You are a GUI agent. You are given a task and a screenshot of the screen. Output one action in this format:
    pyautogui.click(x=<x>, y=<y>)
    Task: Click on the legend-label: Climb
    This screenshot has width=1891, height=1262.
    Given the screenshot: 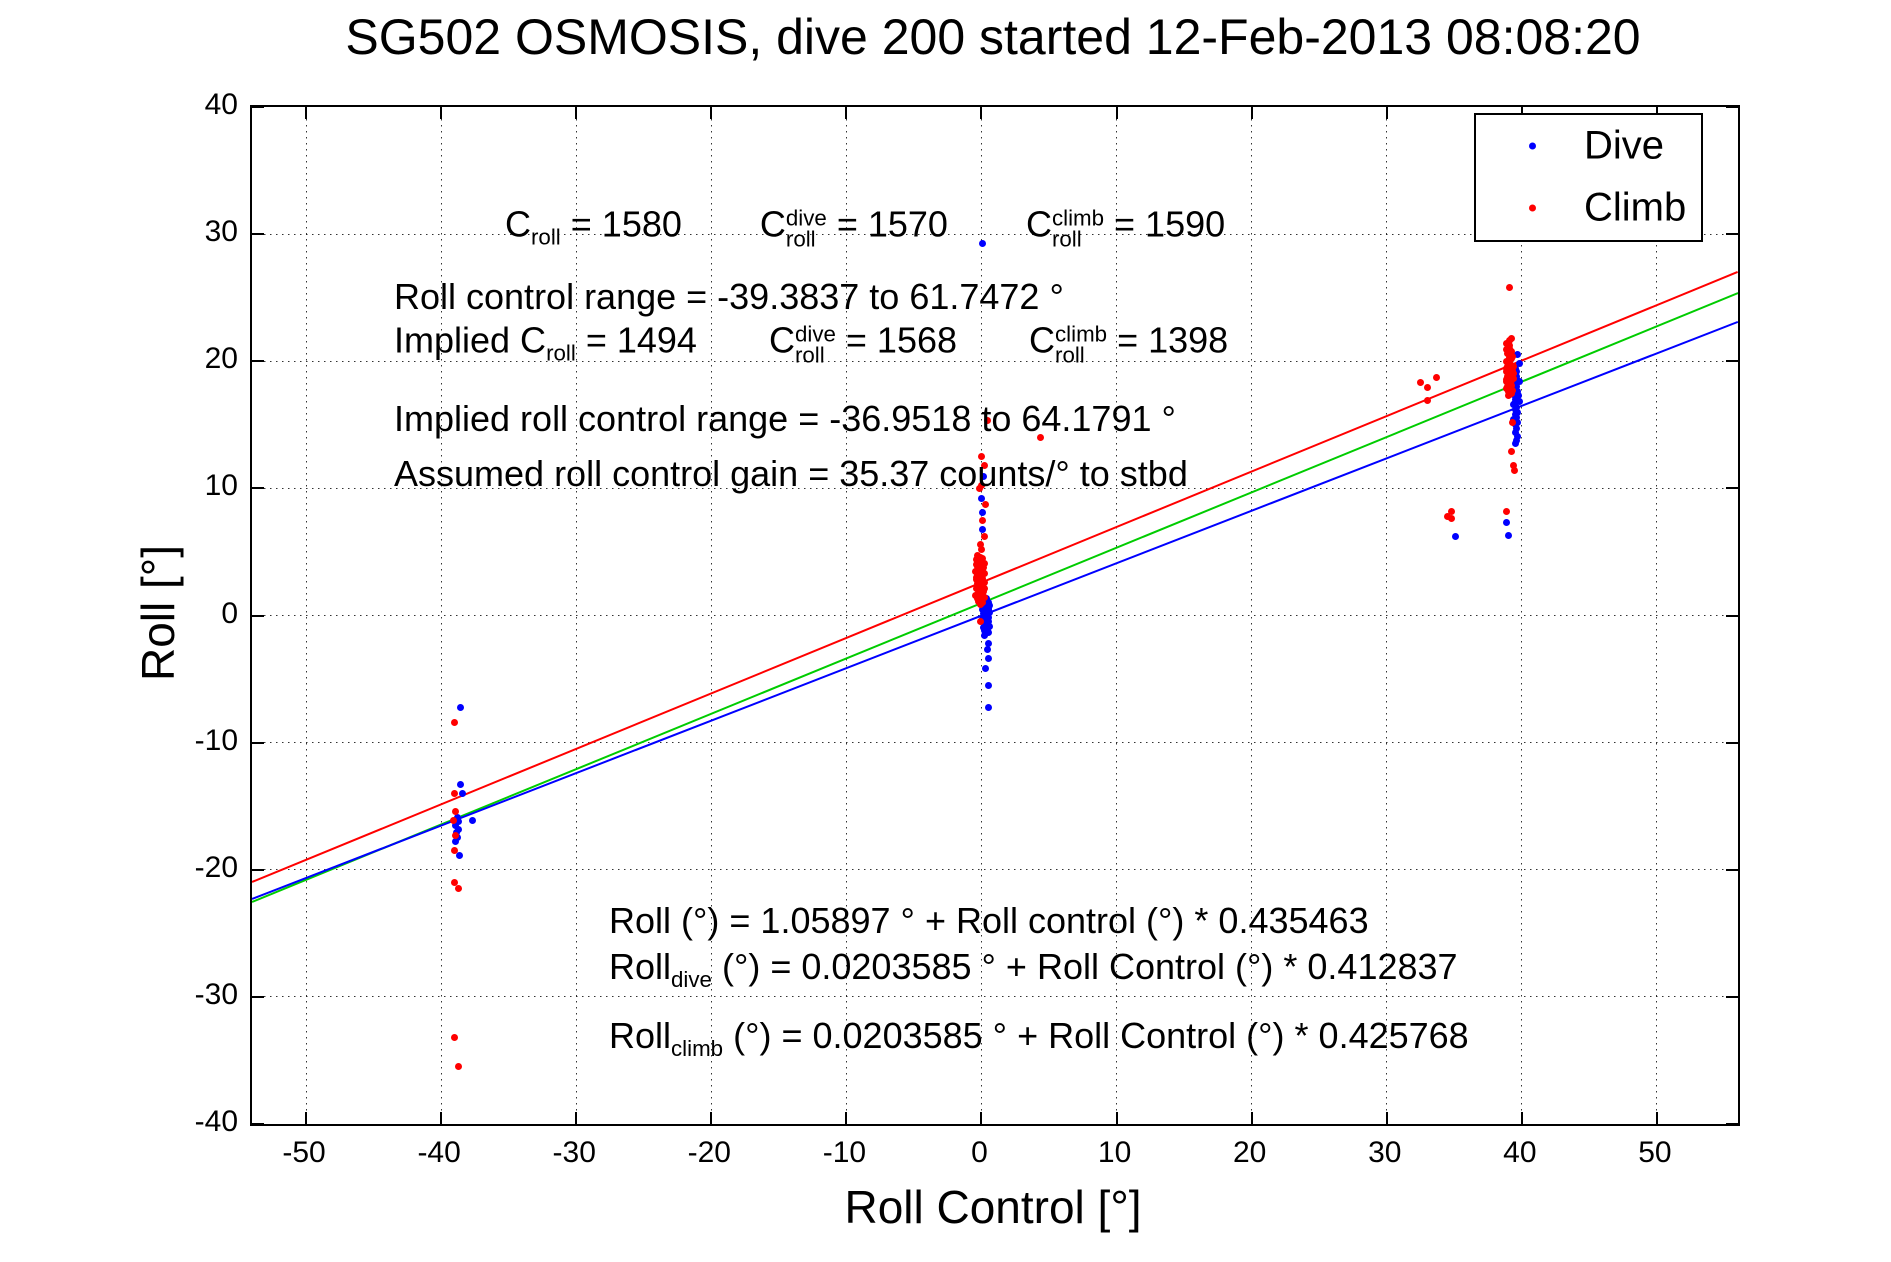 What is the action you would take?
    pyautogui.click(x=1635, y=207)
    